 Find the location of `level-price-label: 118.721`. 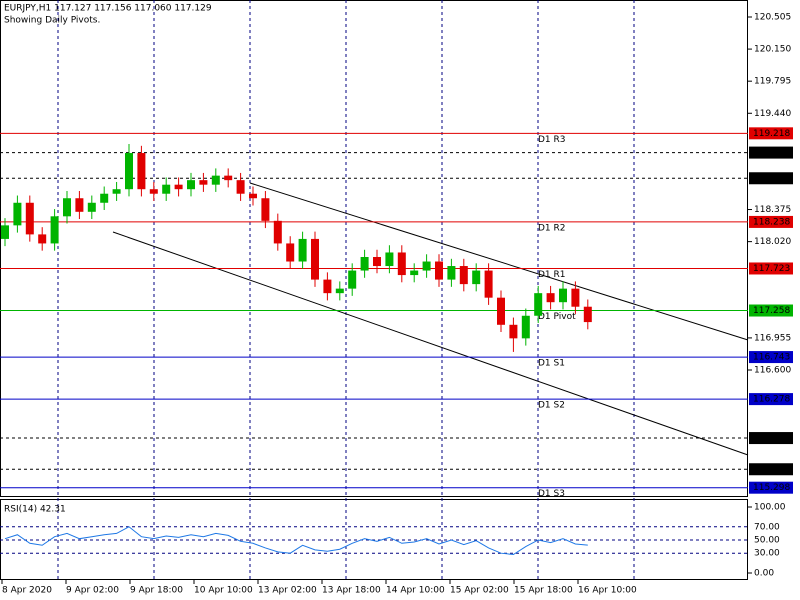

level-price-label: 118.721 is located at coordinates (771, 179).